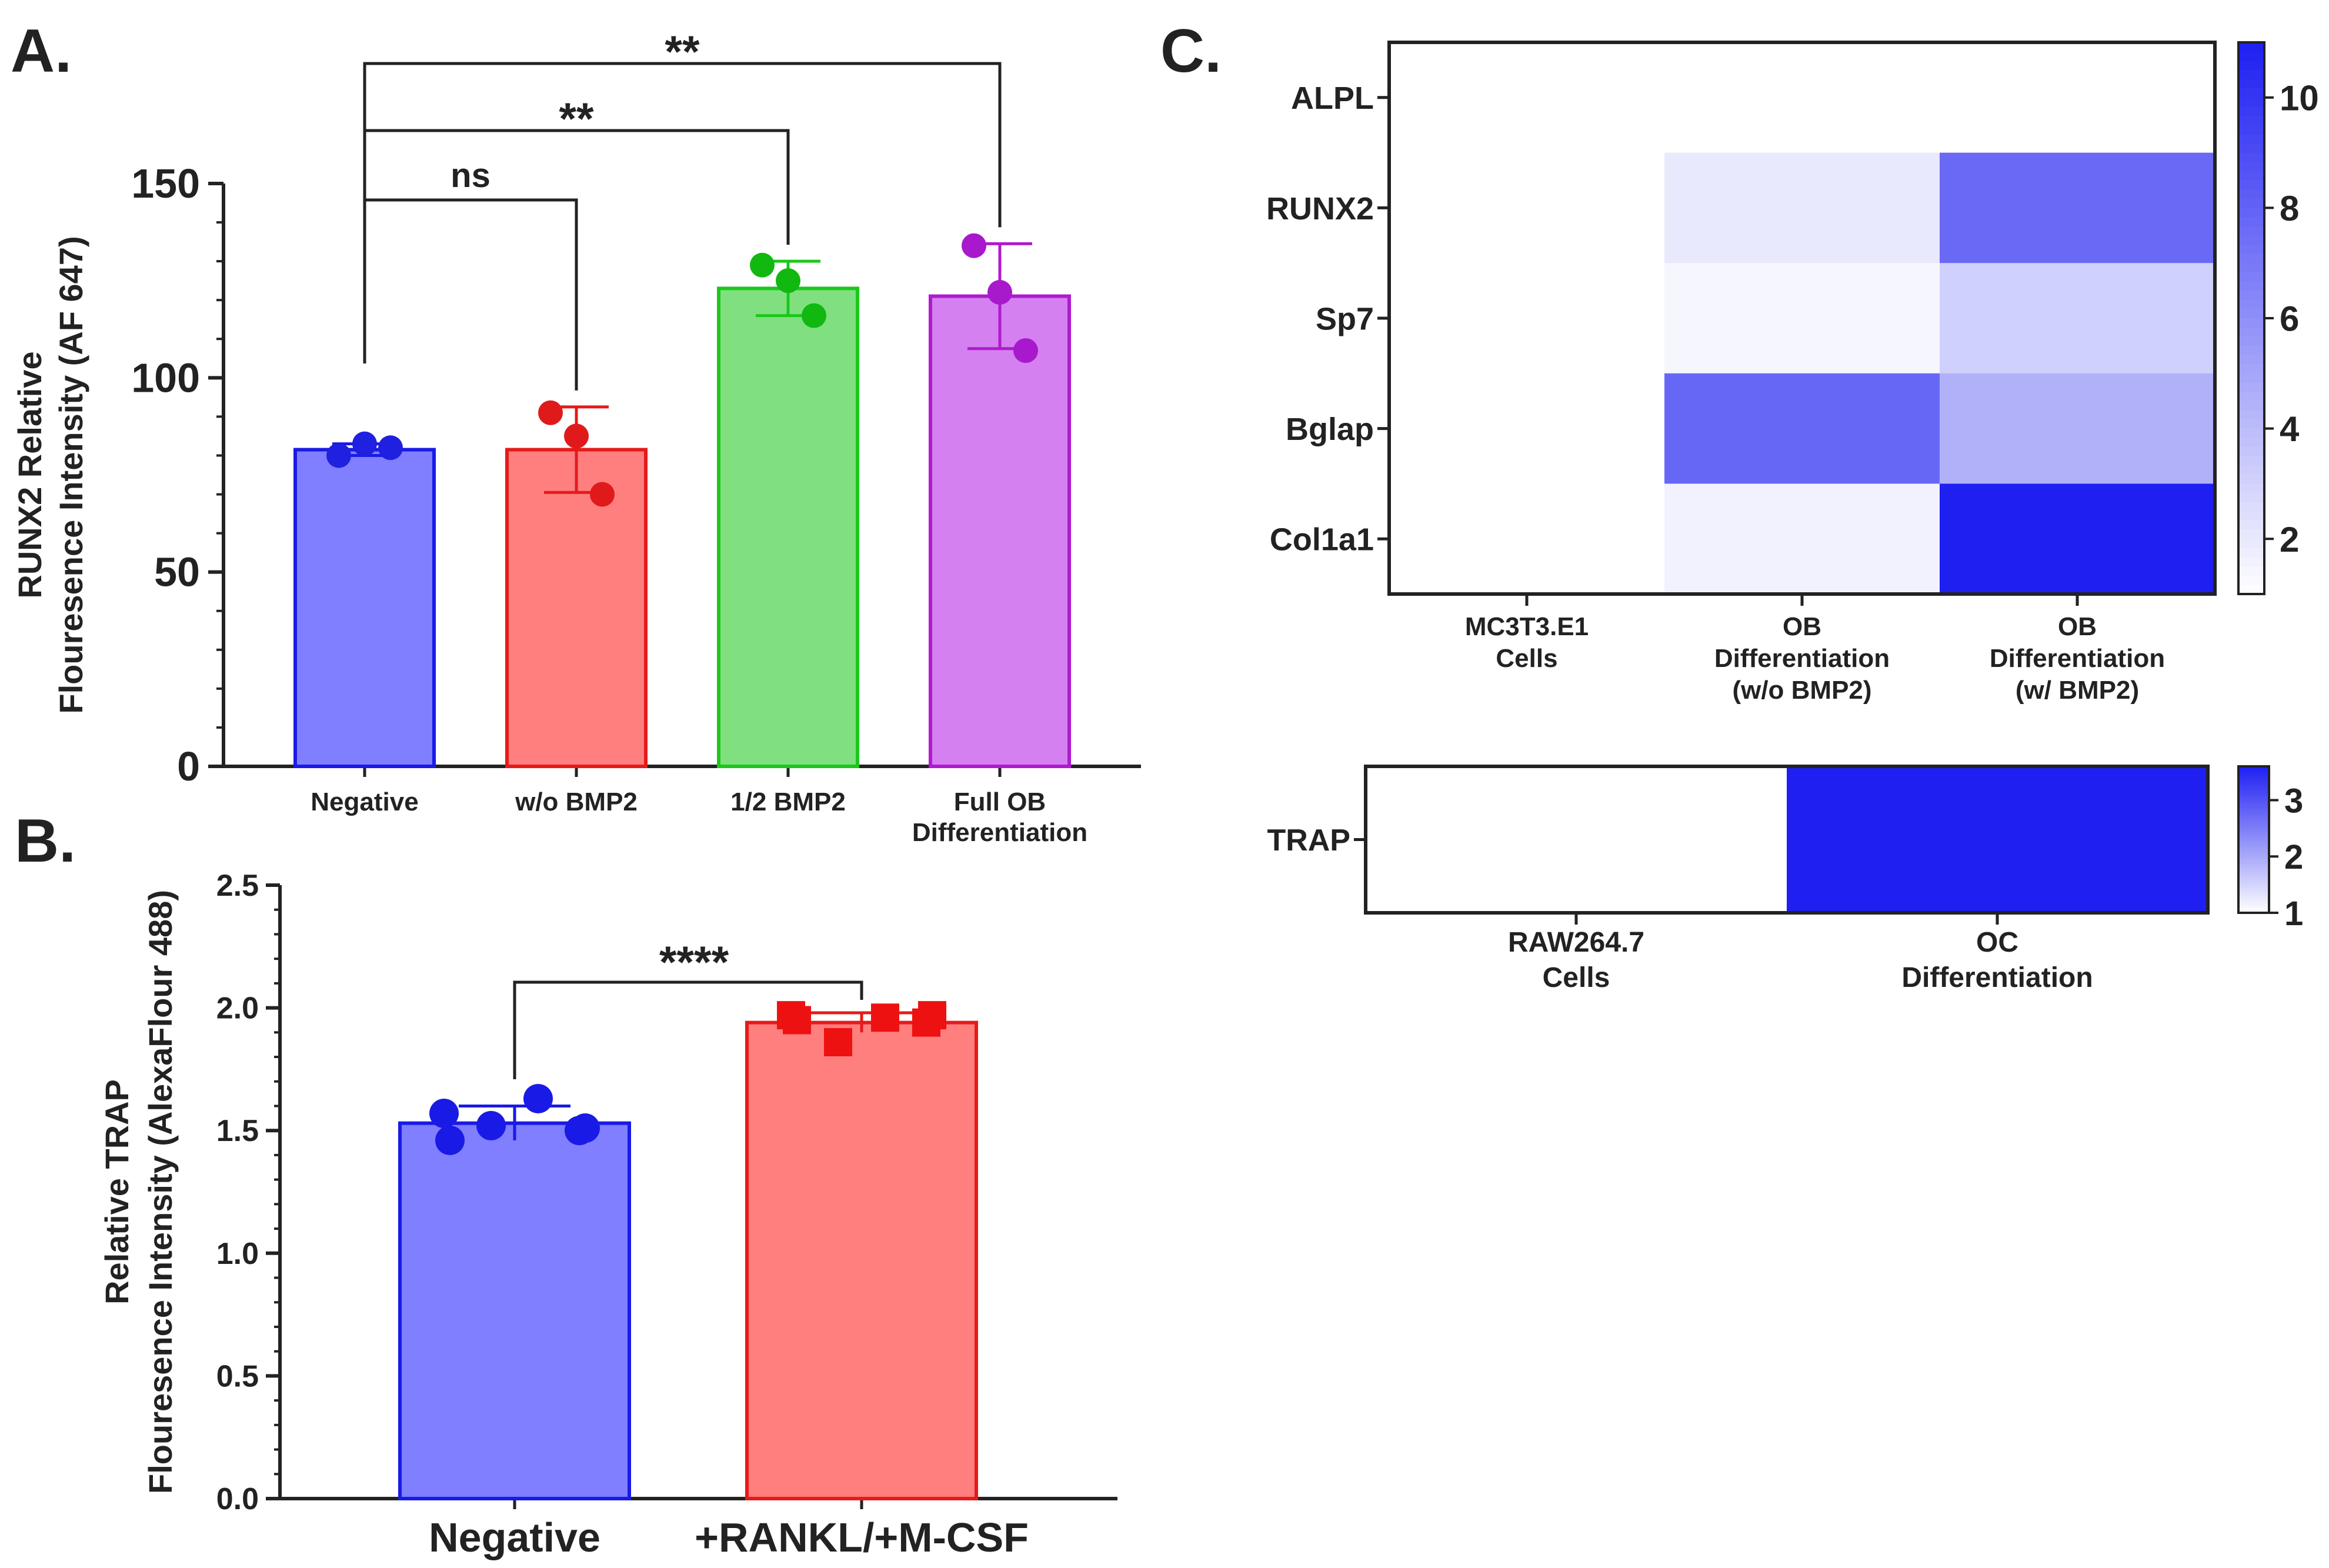  What do you see at coordinates (237, 1499) in the screenshot?
I see `y-tick-label: 0.0` at bounding box center [237, 1499].